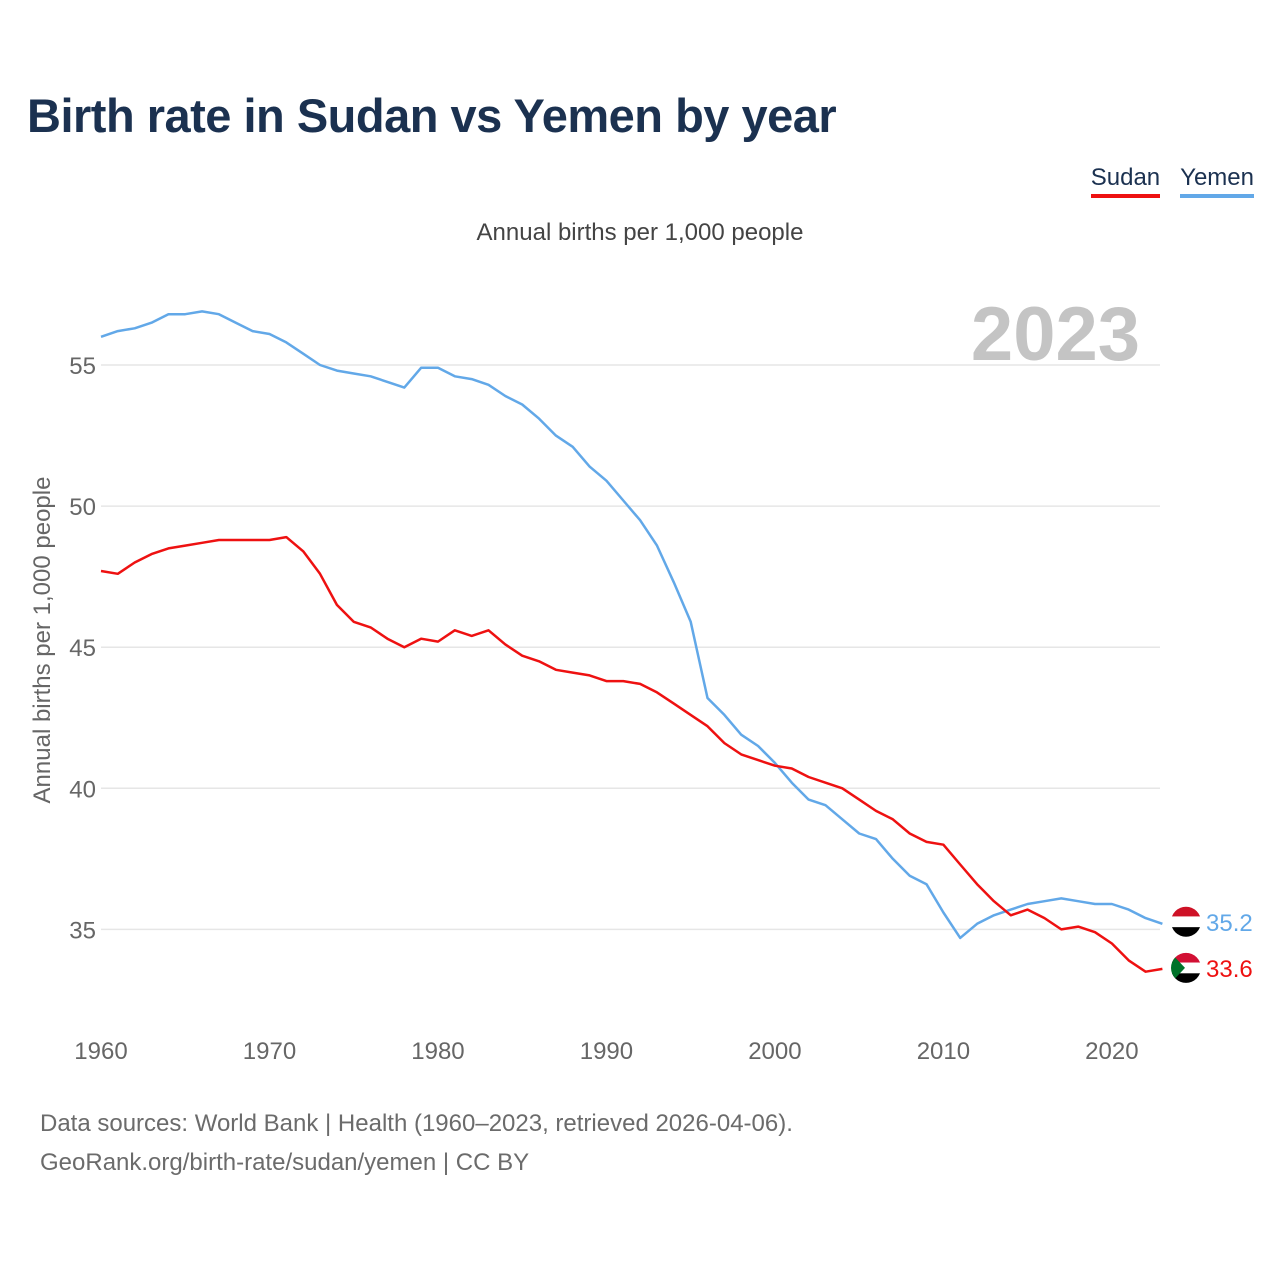 The height and width of the screenshot is (1280, 1280). I want to click on chart-subtitle: Annual births per 1,000 people, so click(640, 232).